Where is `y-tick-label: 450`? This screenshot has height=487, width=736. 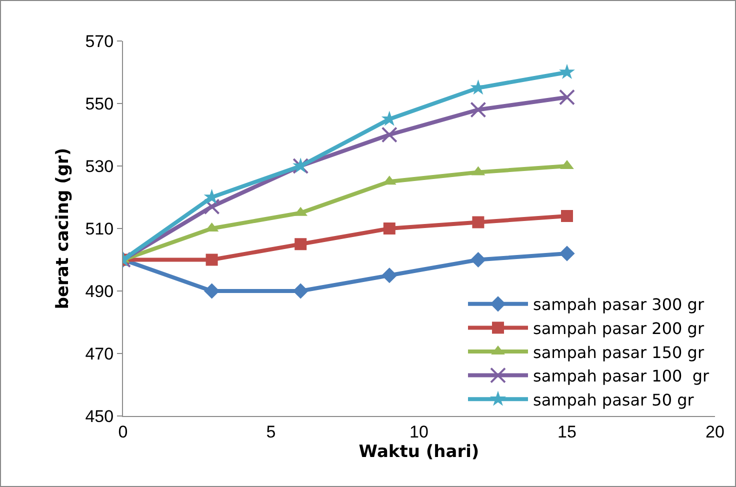
y-tick-label: 450 is located at coordinates (99, 416).